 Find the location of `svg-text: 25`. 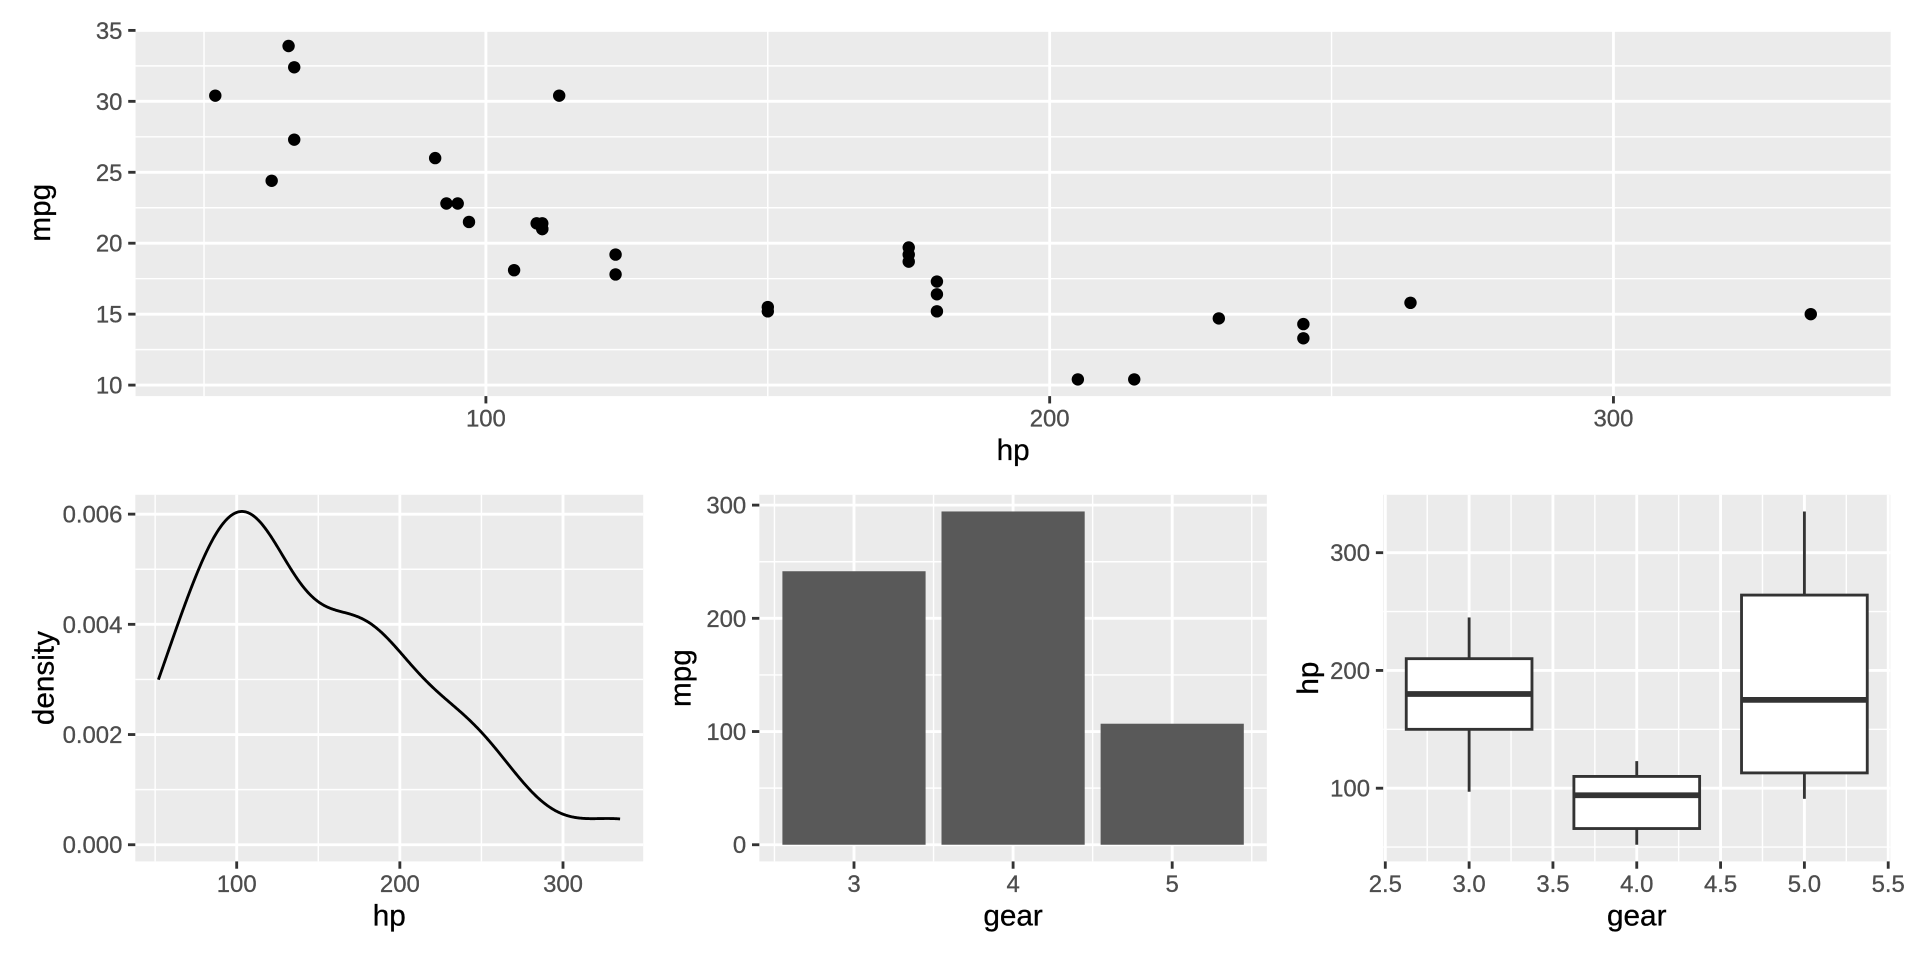

svg-text: 25 is located at coordinates (109, 173).